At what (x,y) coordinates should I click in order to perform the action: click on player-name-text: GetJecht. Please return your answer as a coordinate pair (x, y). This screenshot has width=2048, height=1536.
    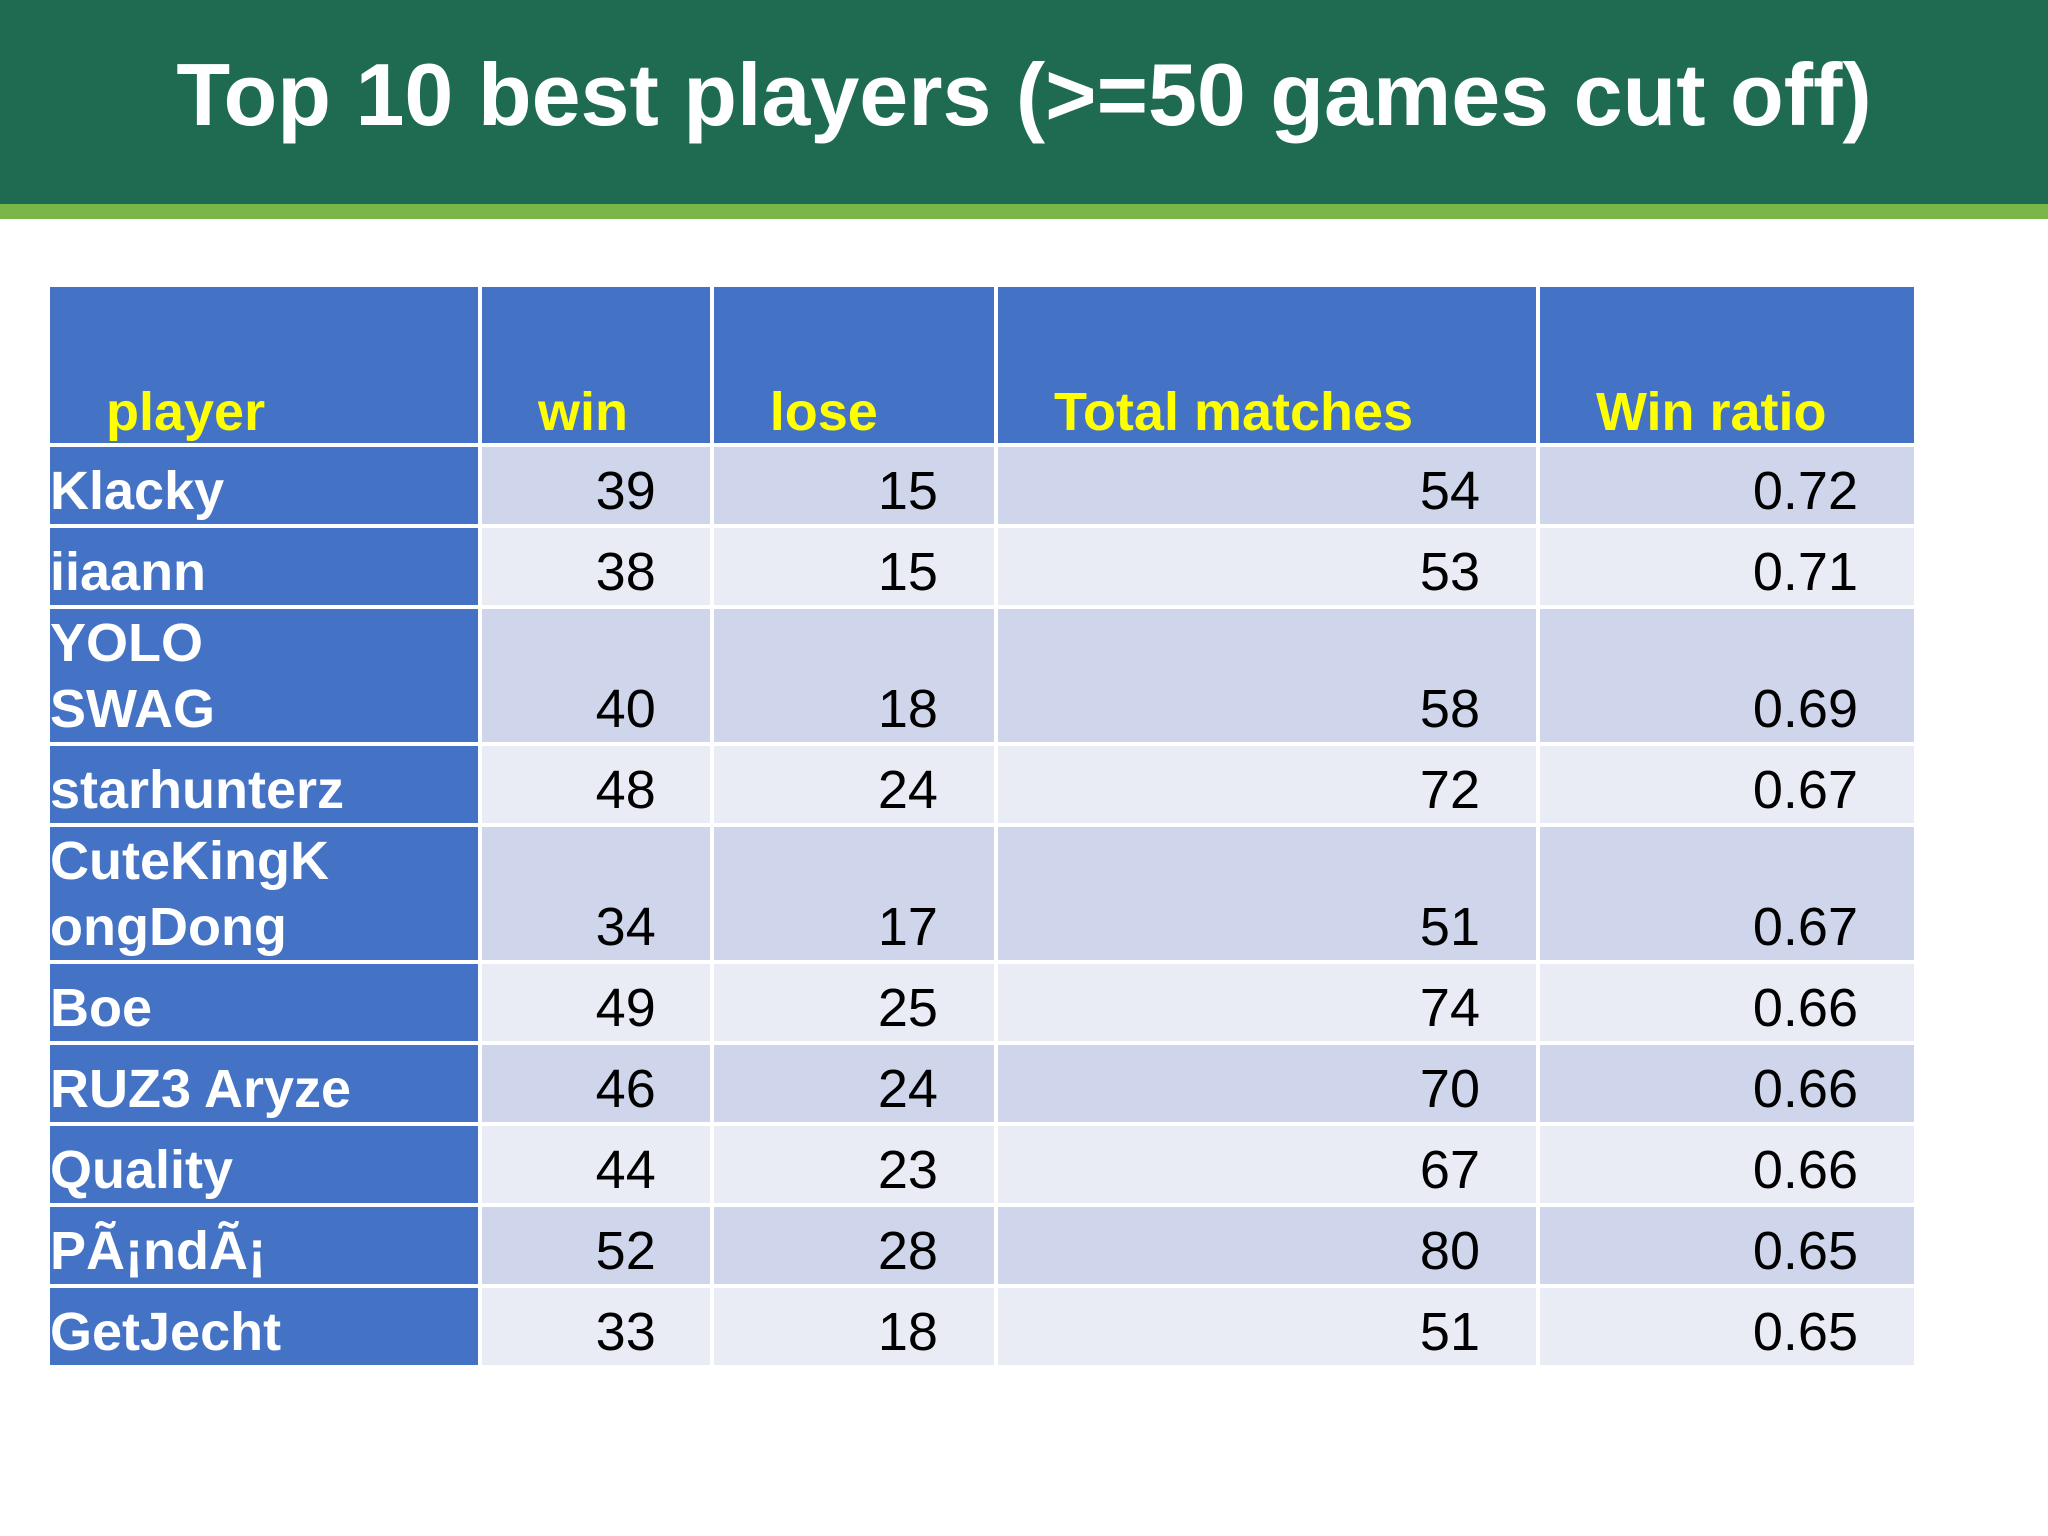
    Looking at the image, I should click on (166, 1332).